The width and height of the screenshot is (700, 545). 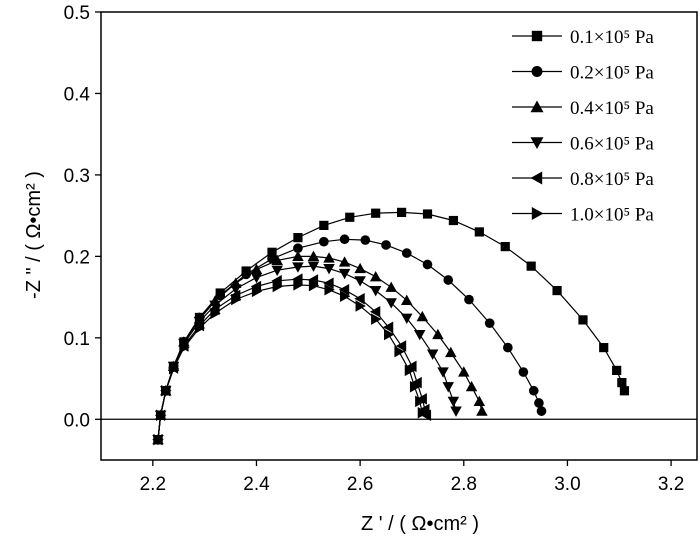 I want to click on x-tick-label: 2.6, so click(x=360, y=484).